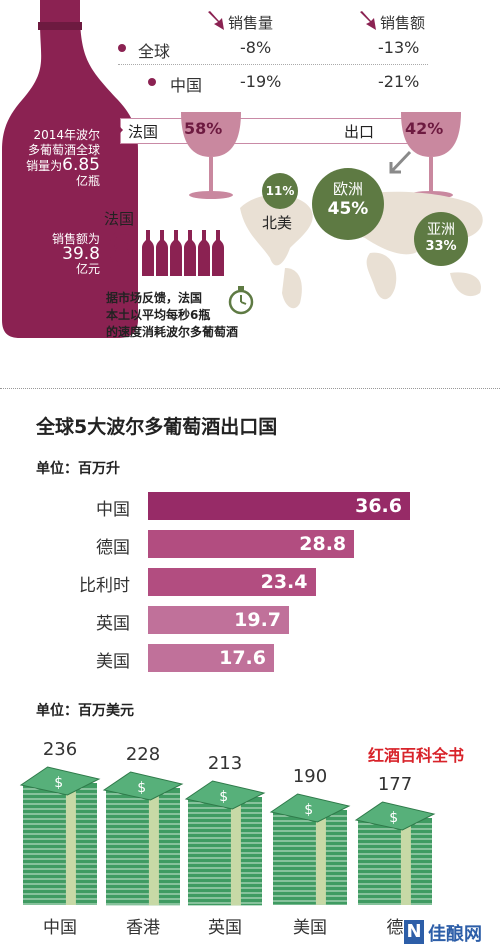 The width and height of the screenshot is (500, 950). What do you see at coordinates (113, 510) in the screenshot?
I see `bar-category-label: 中国` at bounding box center [113, 510].